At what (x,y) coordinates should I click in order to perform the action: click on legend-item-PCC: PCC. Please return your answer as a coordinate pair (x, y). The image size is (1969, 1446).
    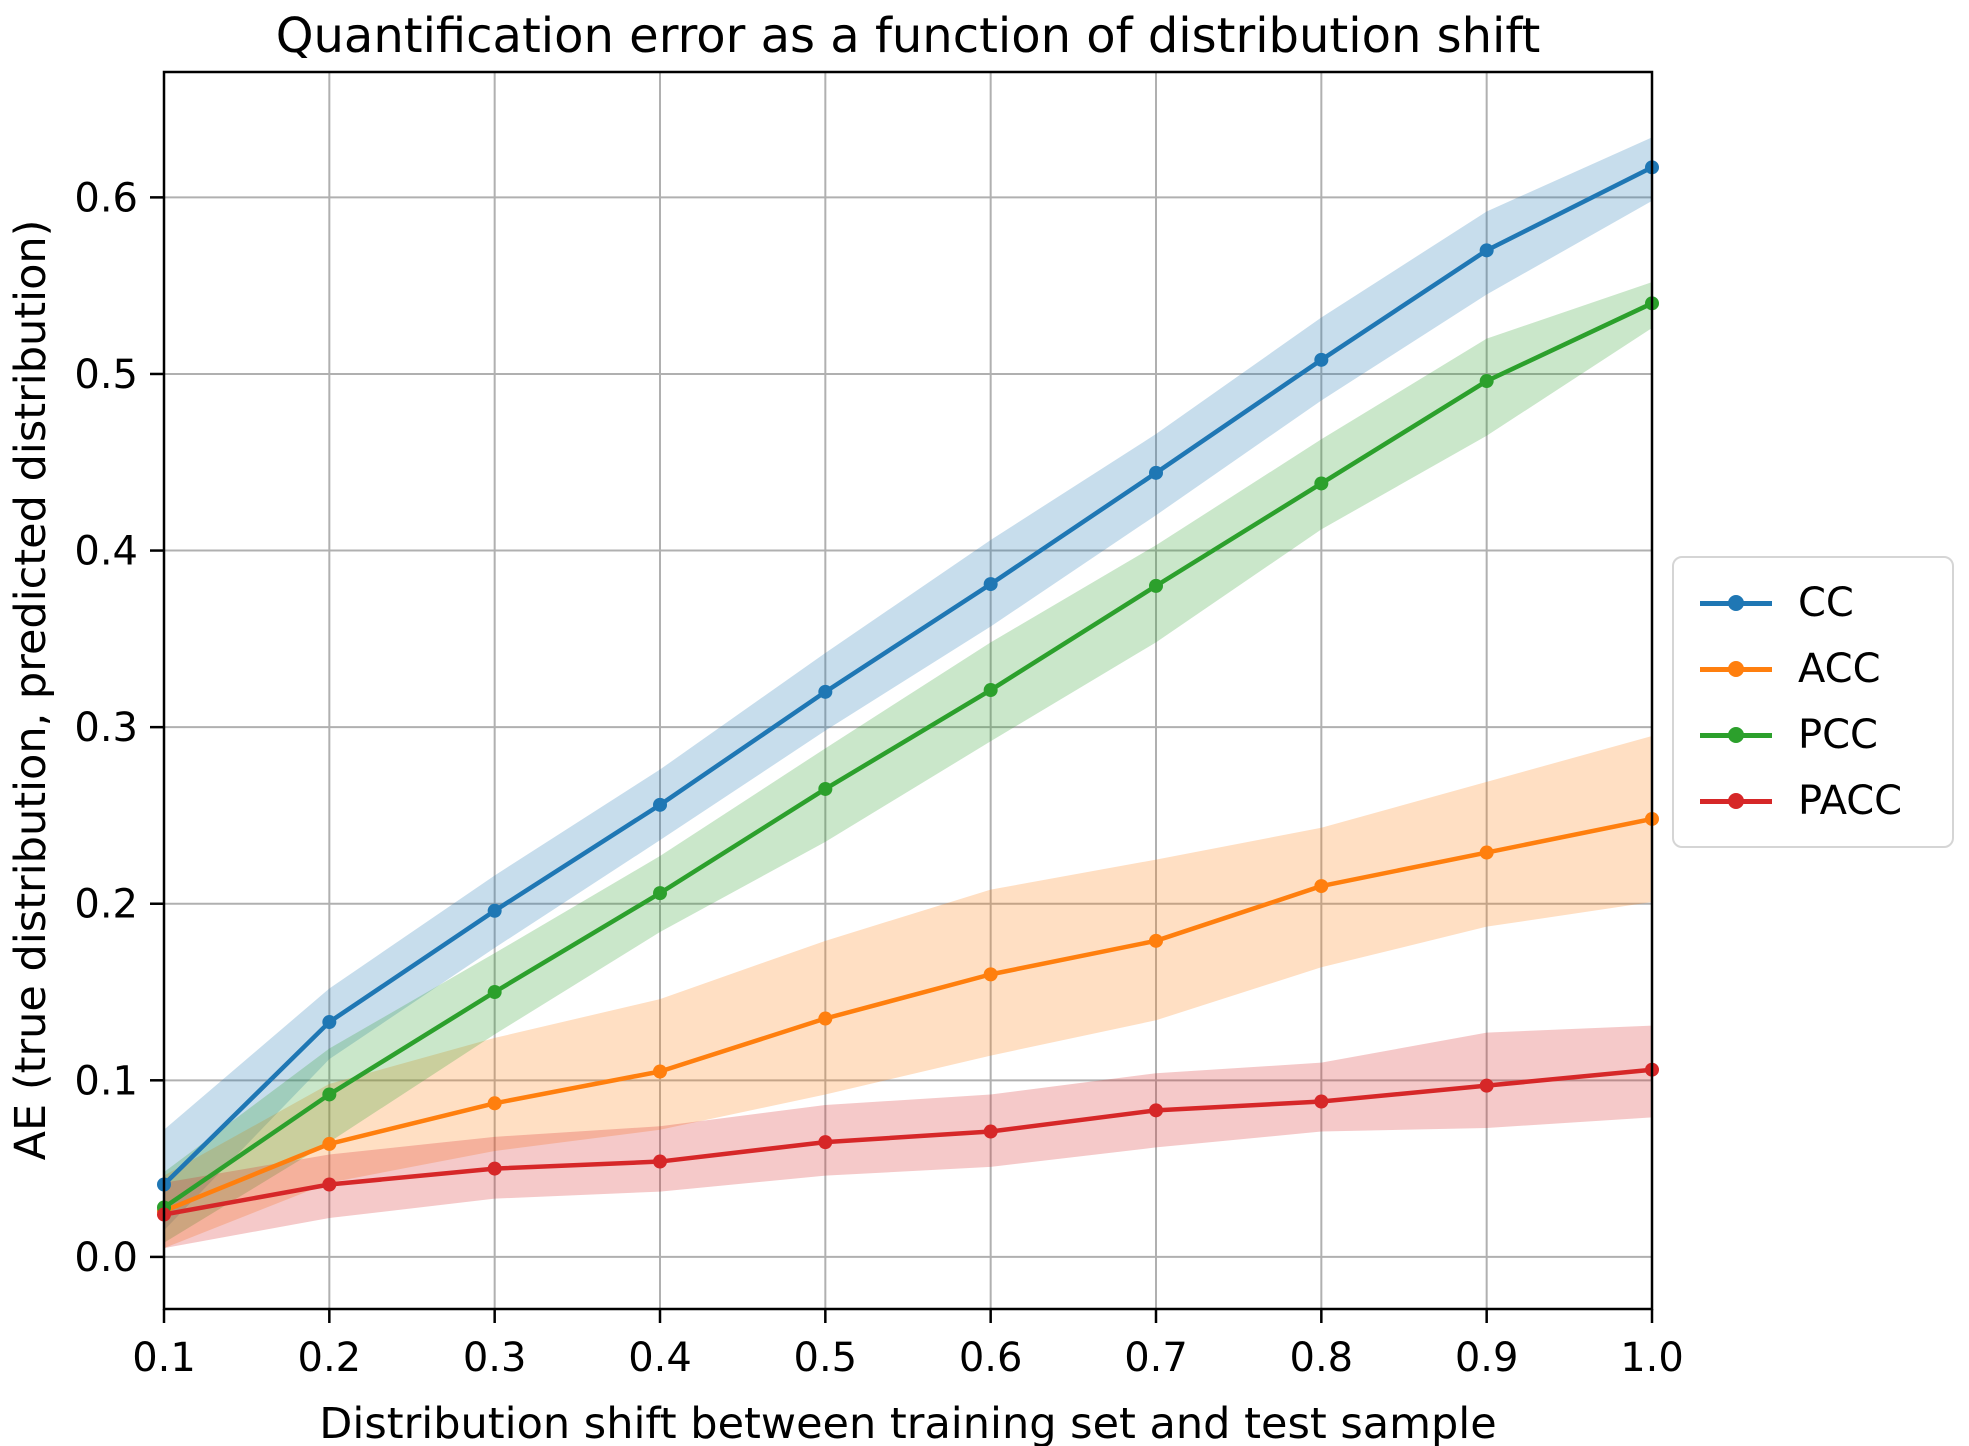
    Looking at the image, I should click on (1813, 735).